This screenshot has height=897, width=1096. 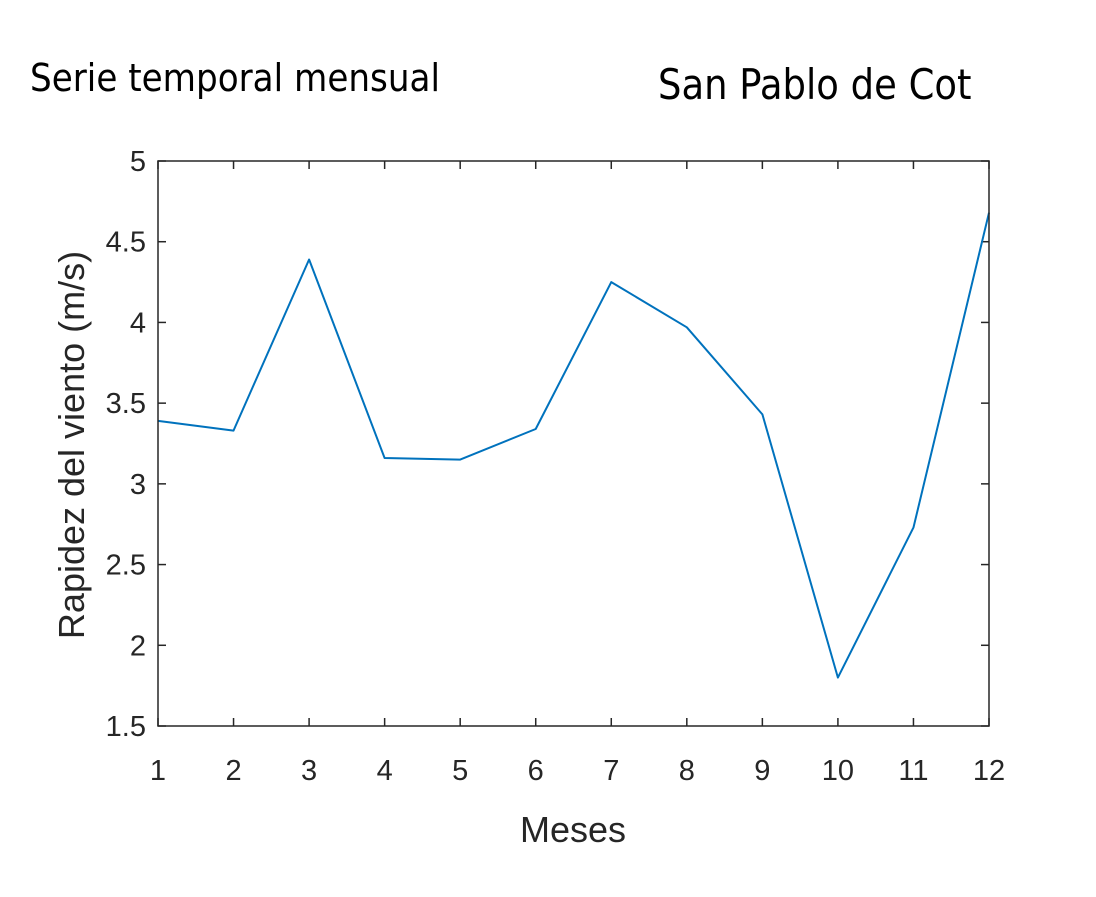 I want to click on x-tick-label: 1, so click(x=158, y=771).